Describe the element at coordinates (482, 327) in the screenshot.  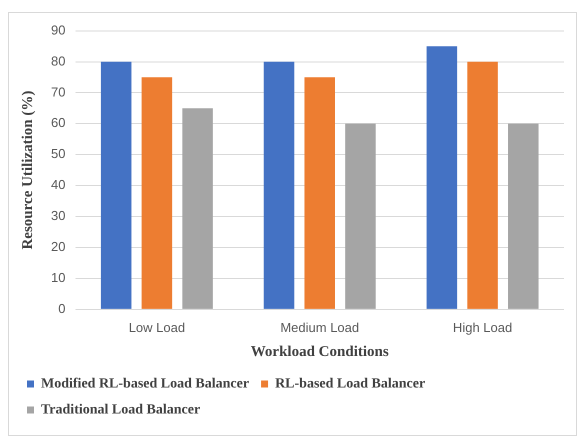
I see `x-tick-label: High Load` at that location.